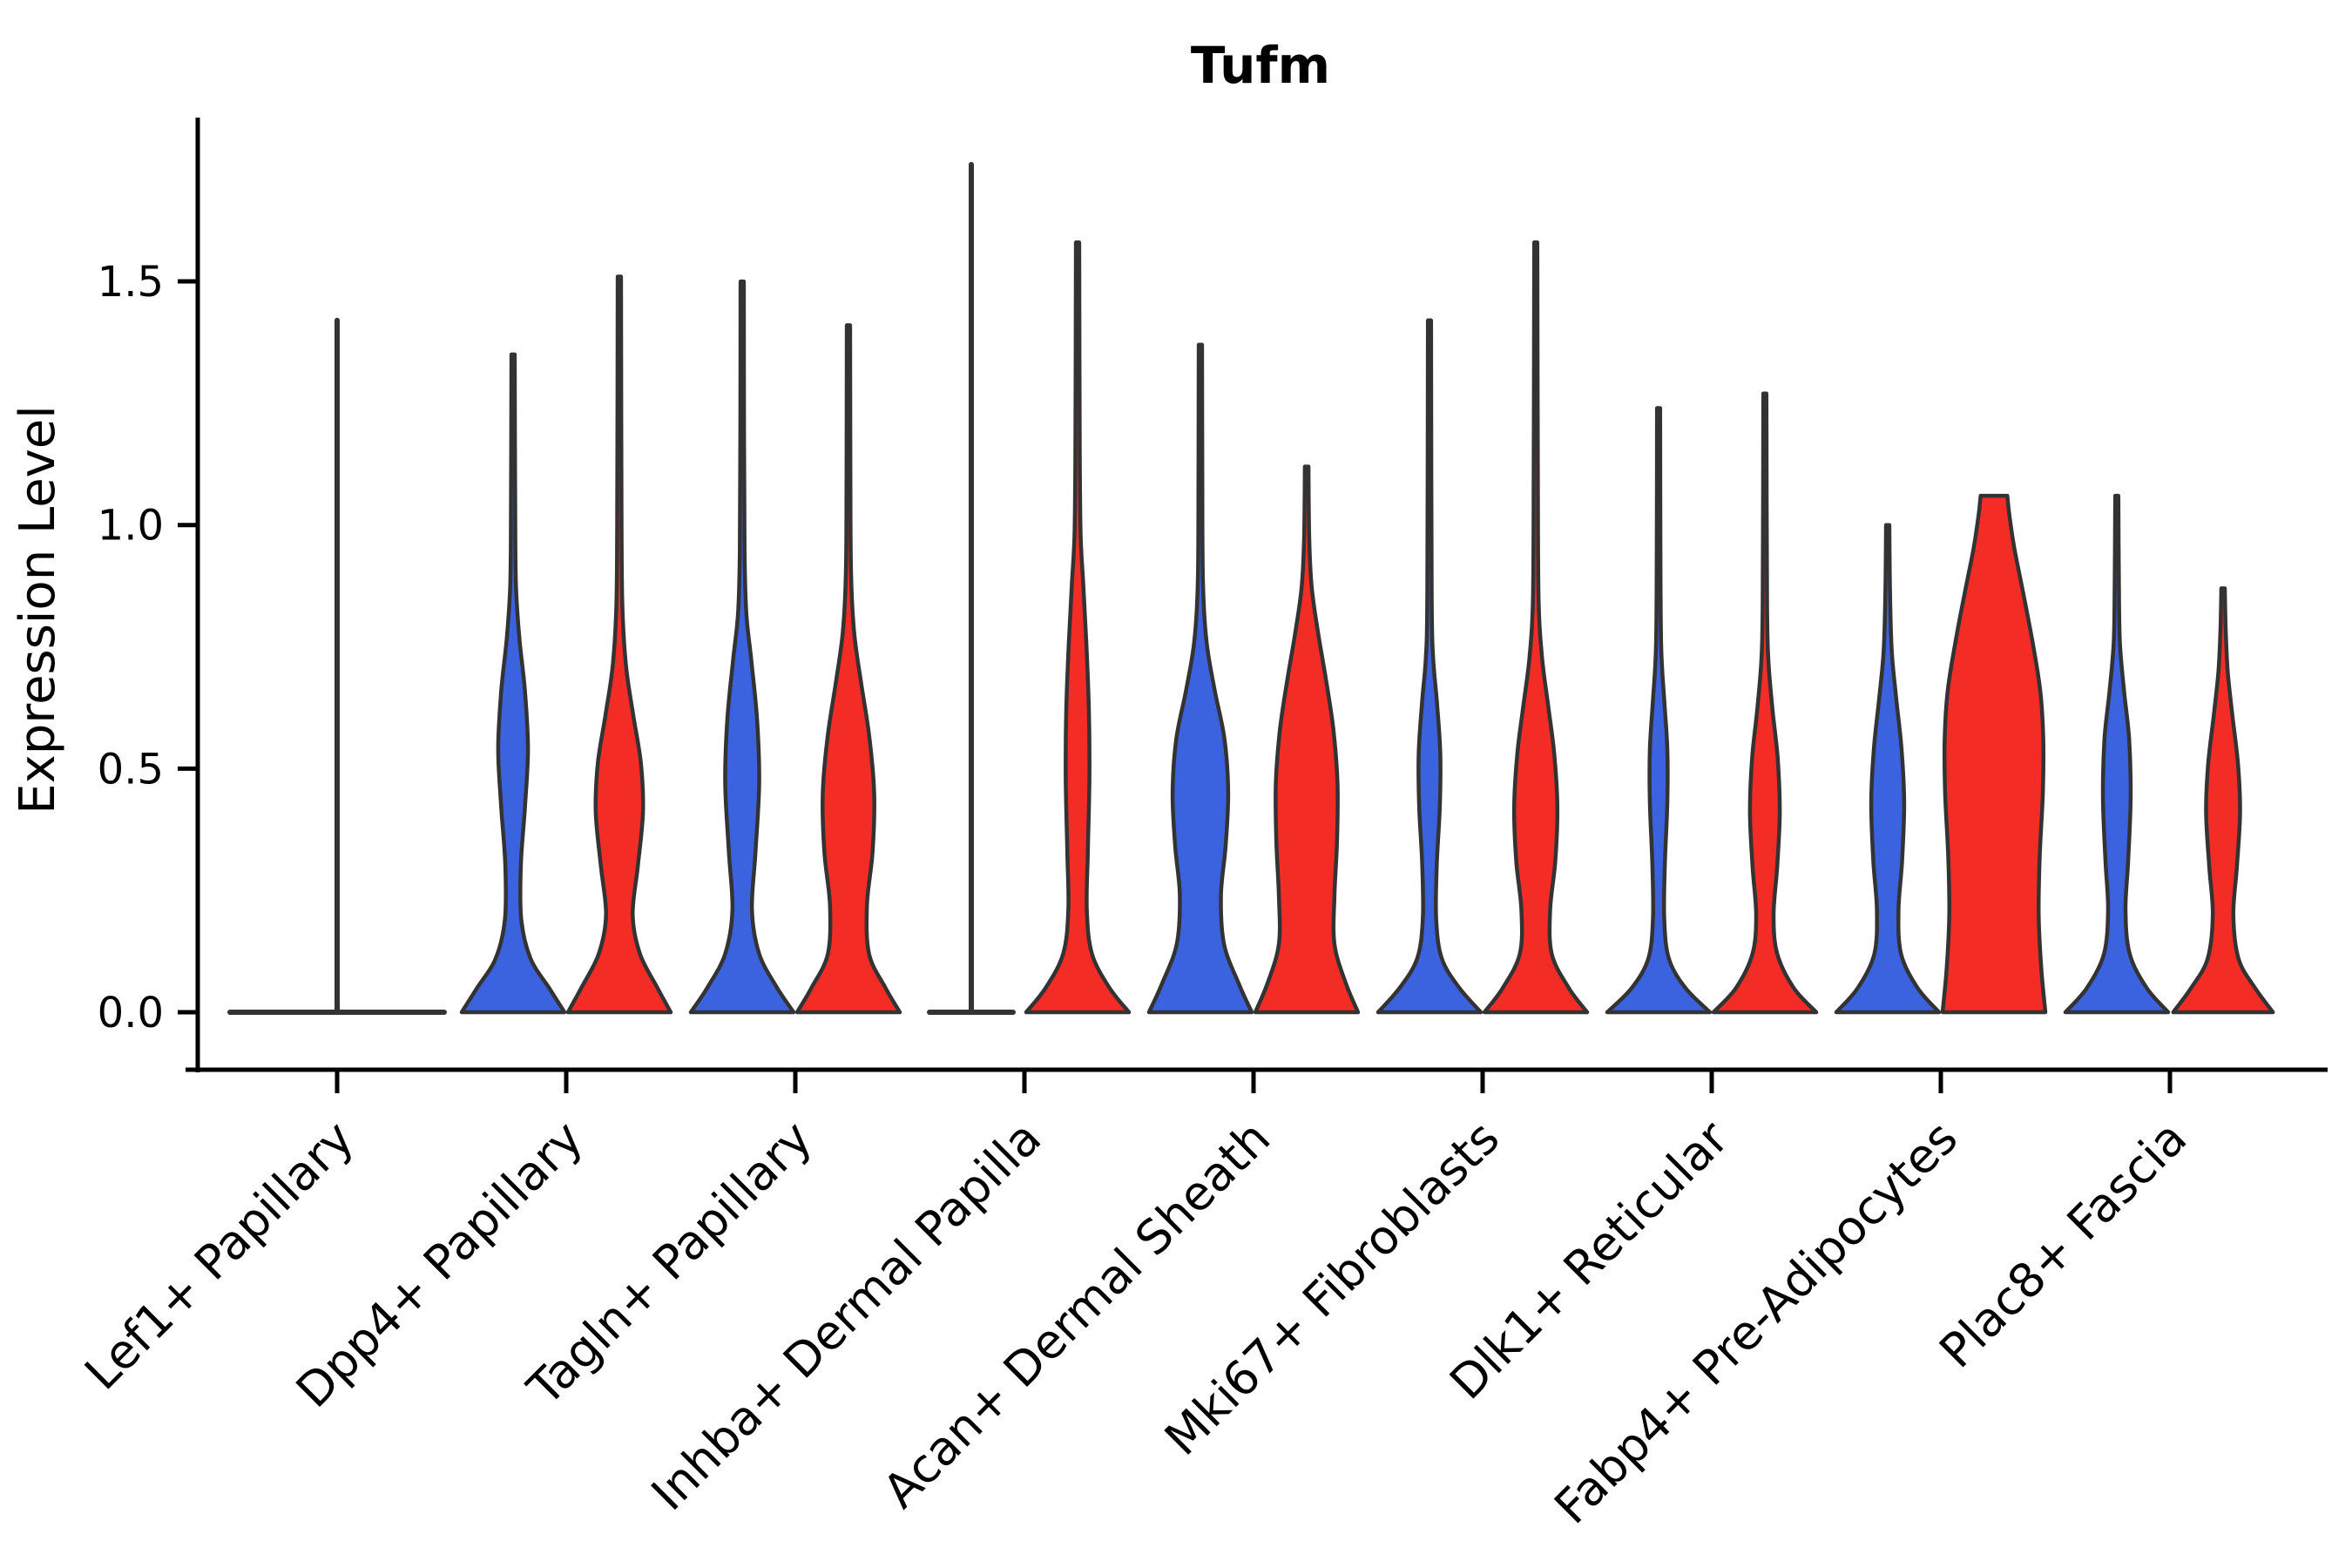  What do you see at coordinates (38, 609) in the screenshot?
I see `y-axis-label: Expression Level` at bounding box center [38, 609].